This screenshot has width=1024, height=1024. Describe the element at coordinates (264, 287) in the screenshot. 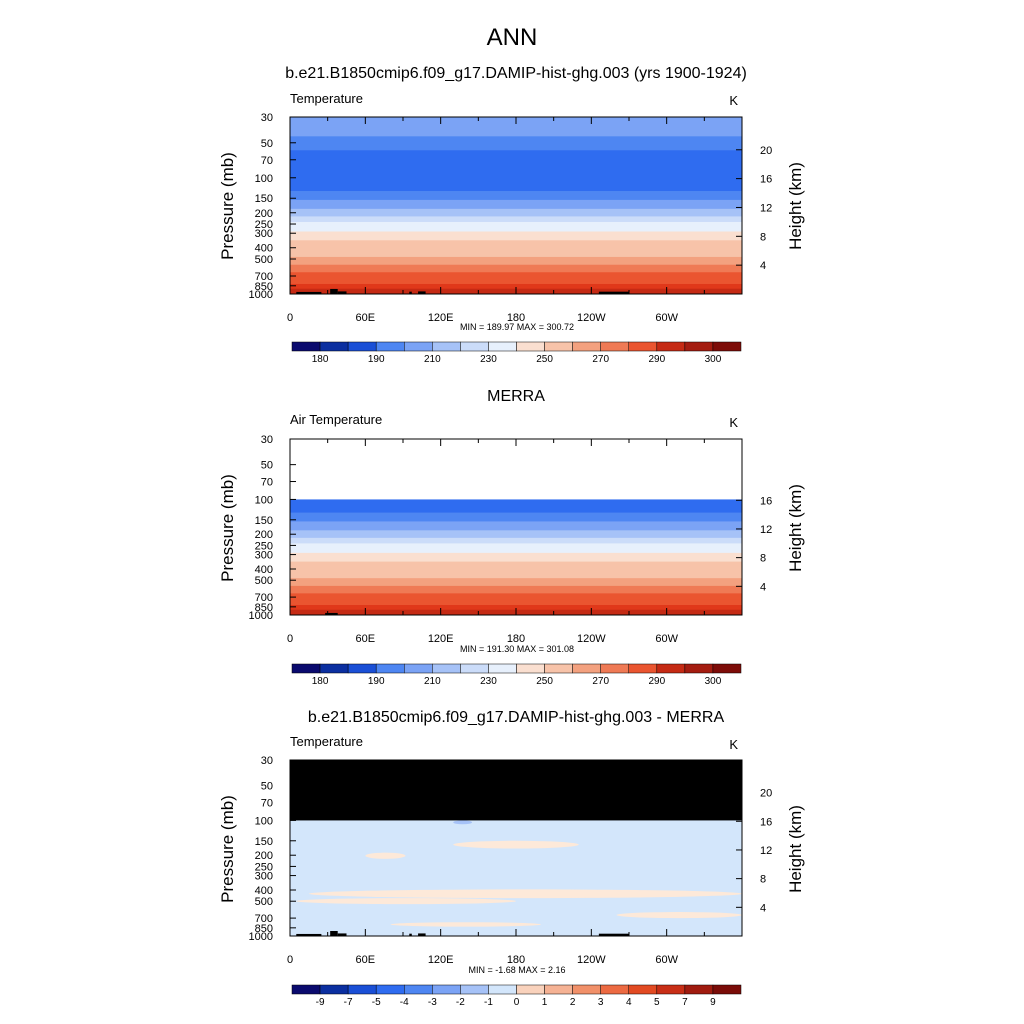

I see `y-tick-label: 850` at that location.